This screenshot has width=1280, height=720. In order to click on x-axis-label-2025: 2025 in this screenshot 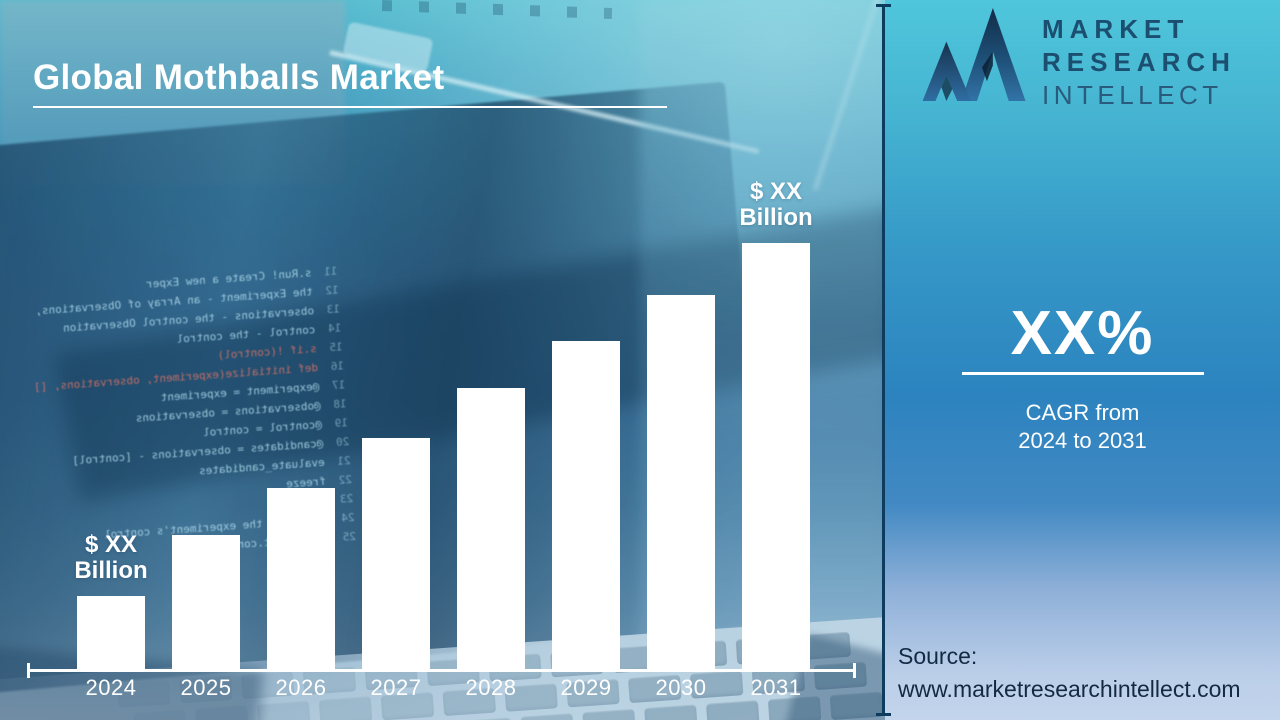, I will do `click(206, 687)`.